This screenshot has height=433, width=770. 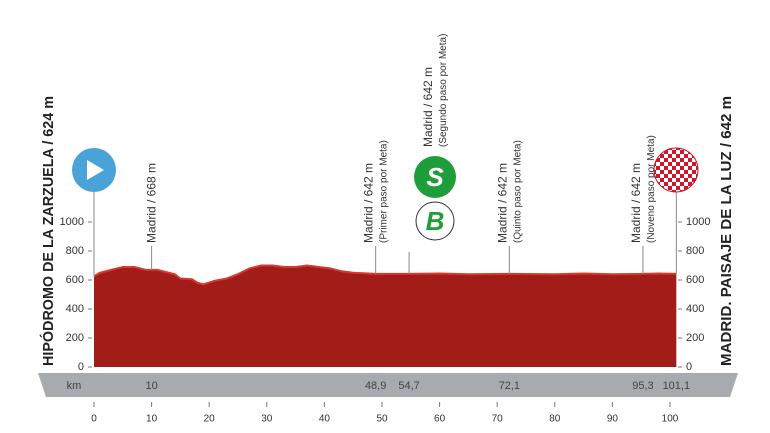 What do you see at coordinates (408, 386) in the screenshot?
I see `km-label: 54,7` at bounding box center [408, 386].